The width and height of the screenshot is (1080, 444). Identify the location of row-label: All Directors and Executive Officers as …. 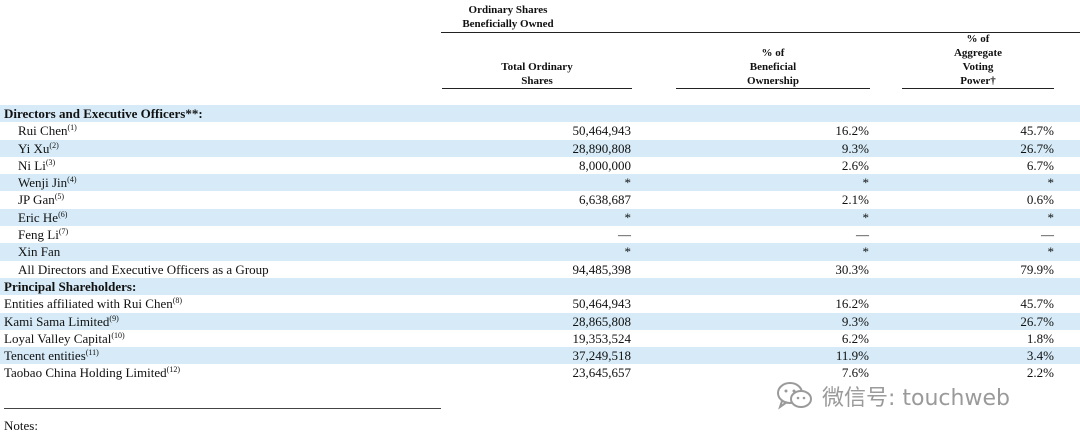
(143, 269).